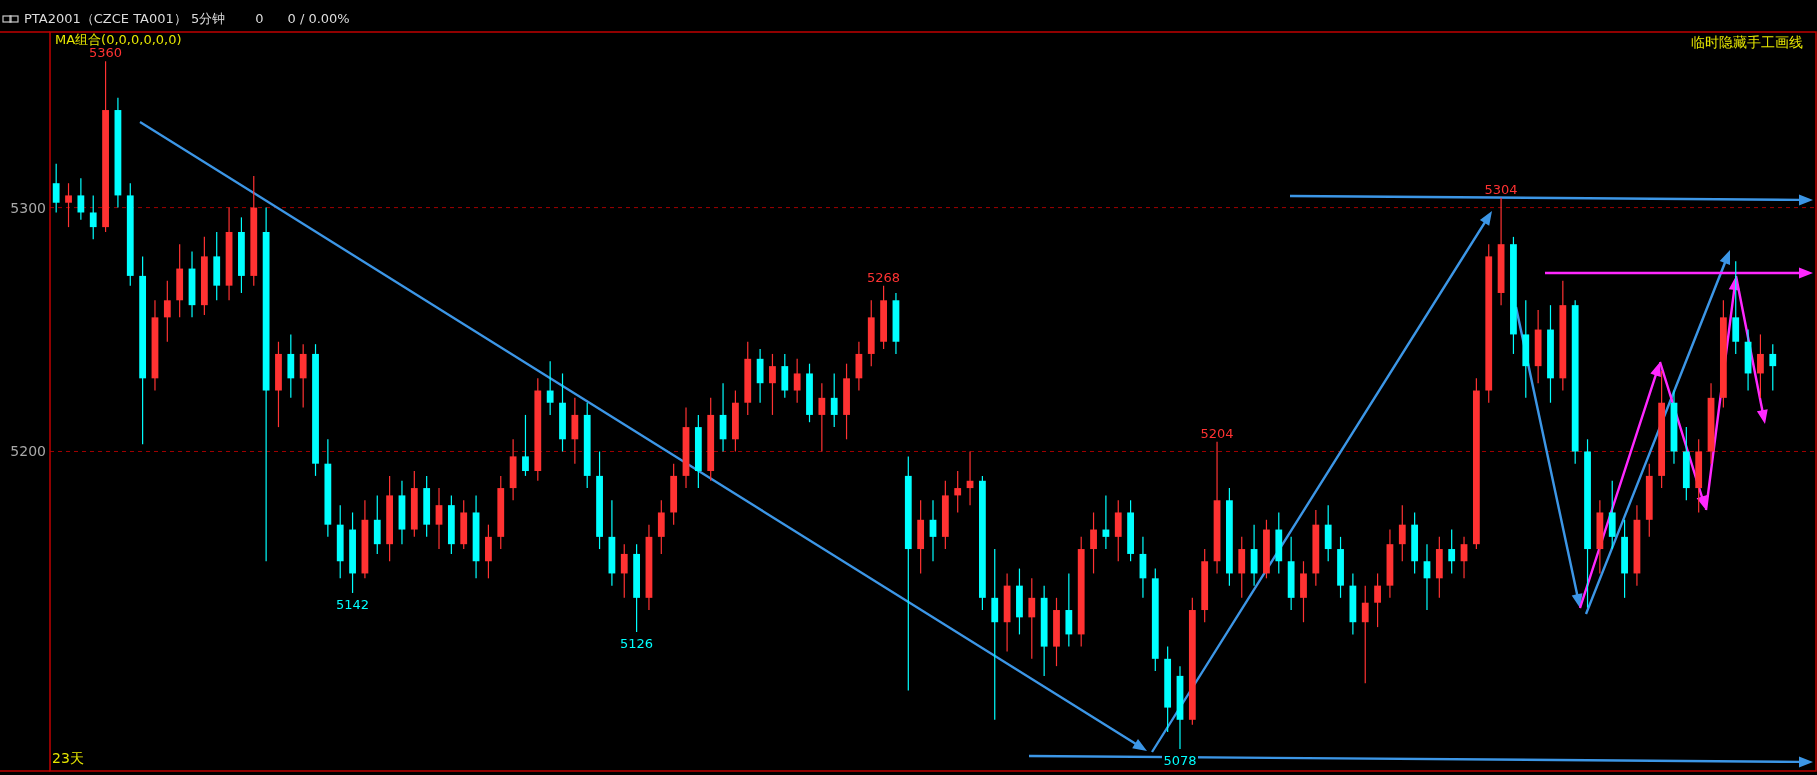 The width and height of the screenshot is (1817, 775). What do you see at coordinates (884, 277) in the screenshot?
I see `annotation: 5268` at bounding box center [884, 277].